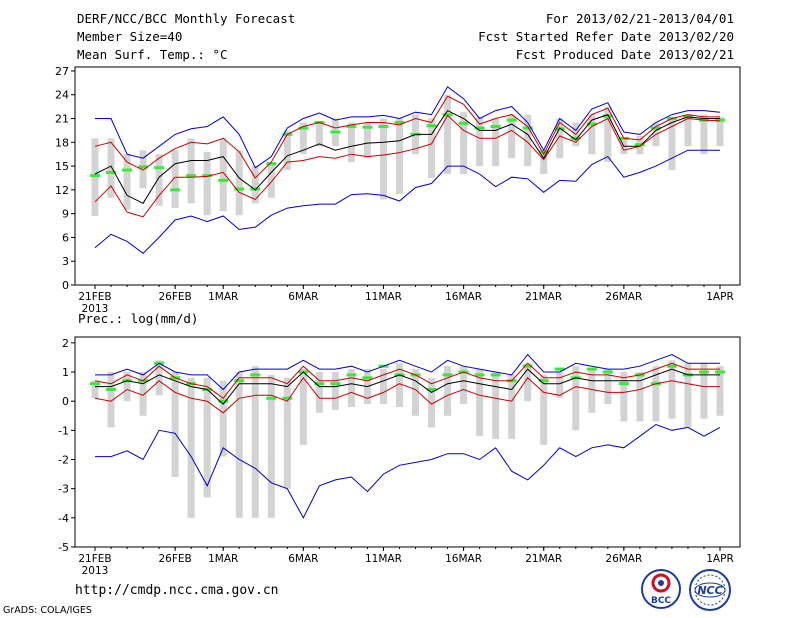 This screenshot has height=618, width=800. Describe the element at coordinates (63, 460) in the screenshot. I see `y-tick-label: -2` at that location.